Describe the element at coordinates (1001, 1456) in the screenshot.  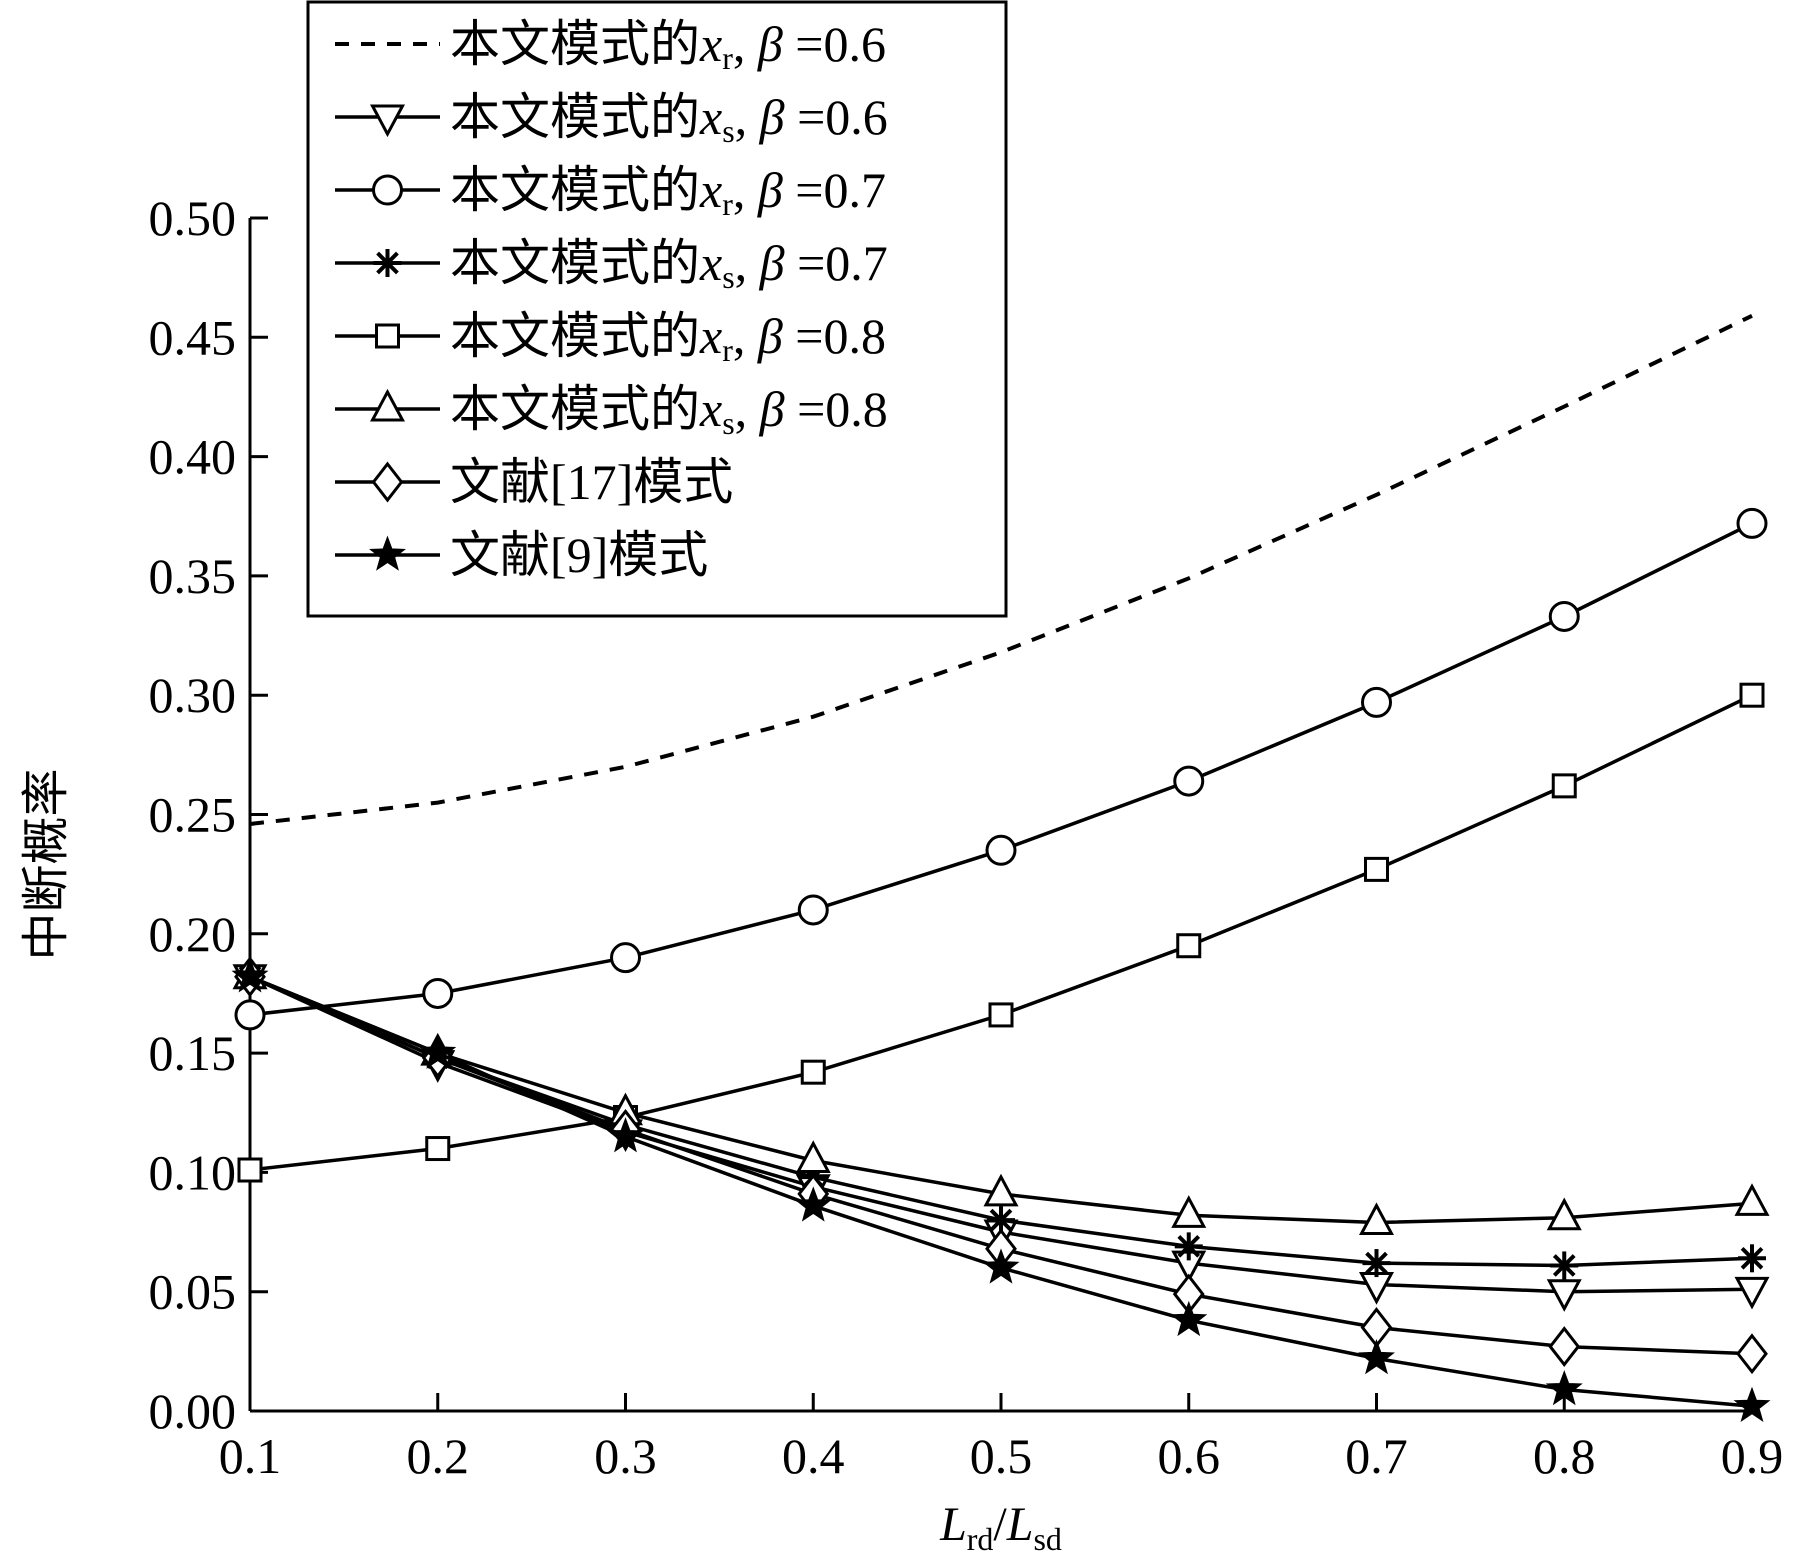
I see `x-tick-label: 0.5` at that location.